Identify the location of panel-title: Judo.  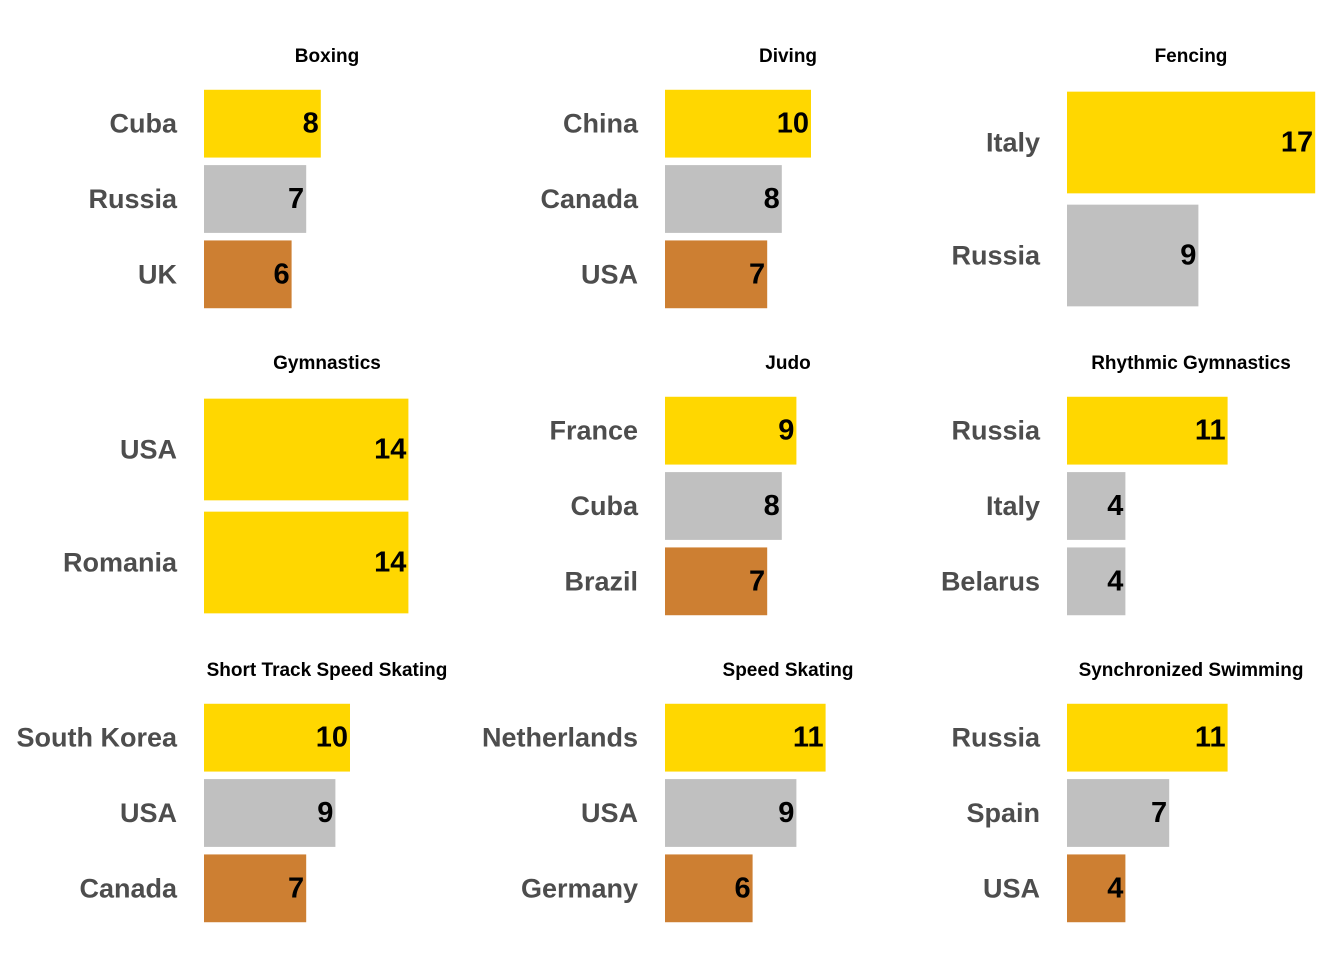
(787, 363).